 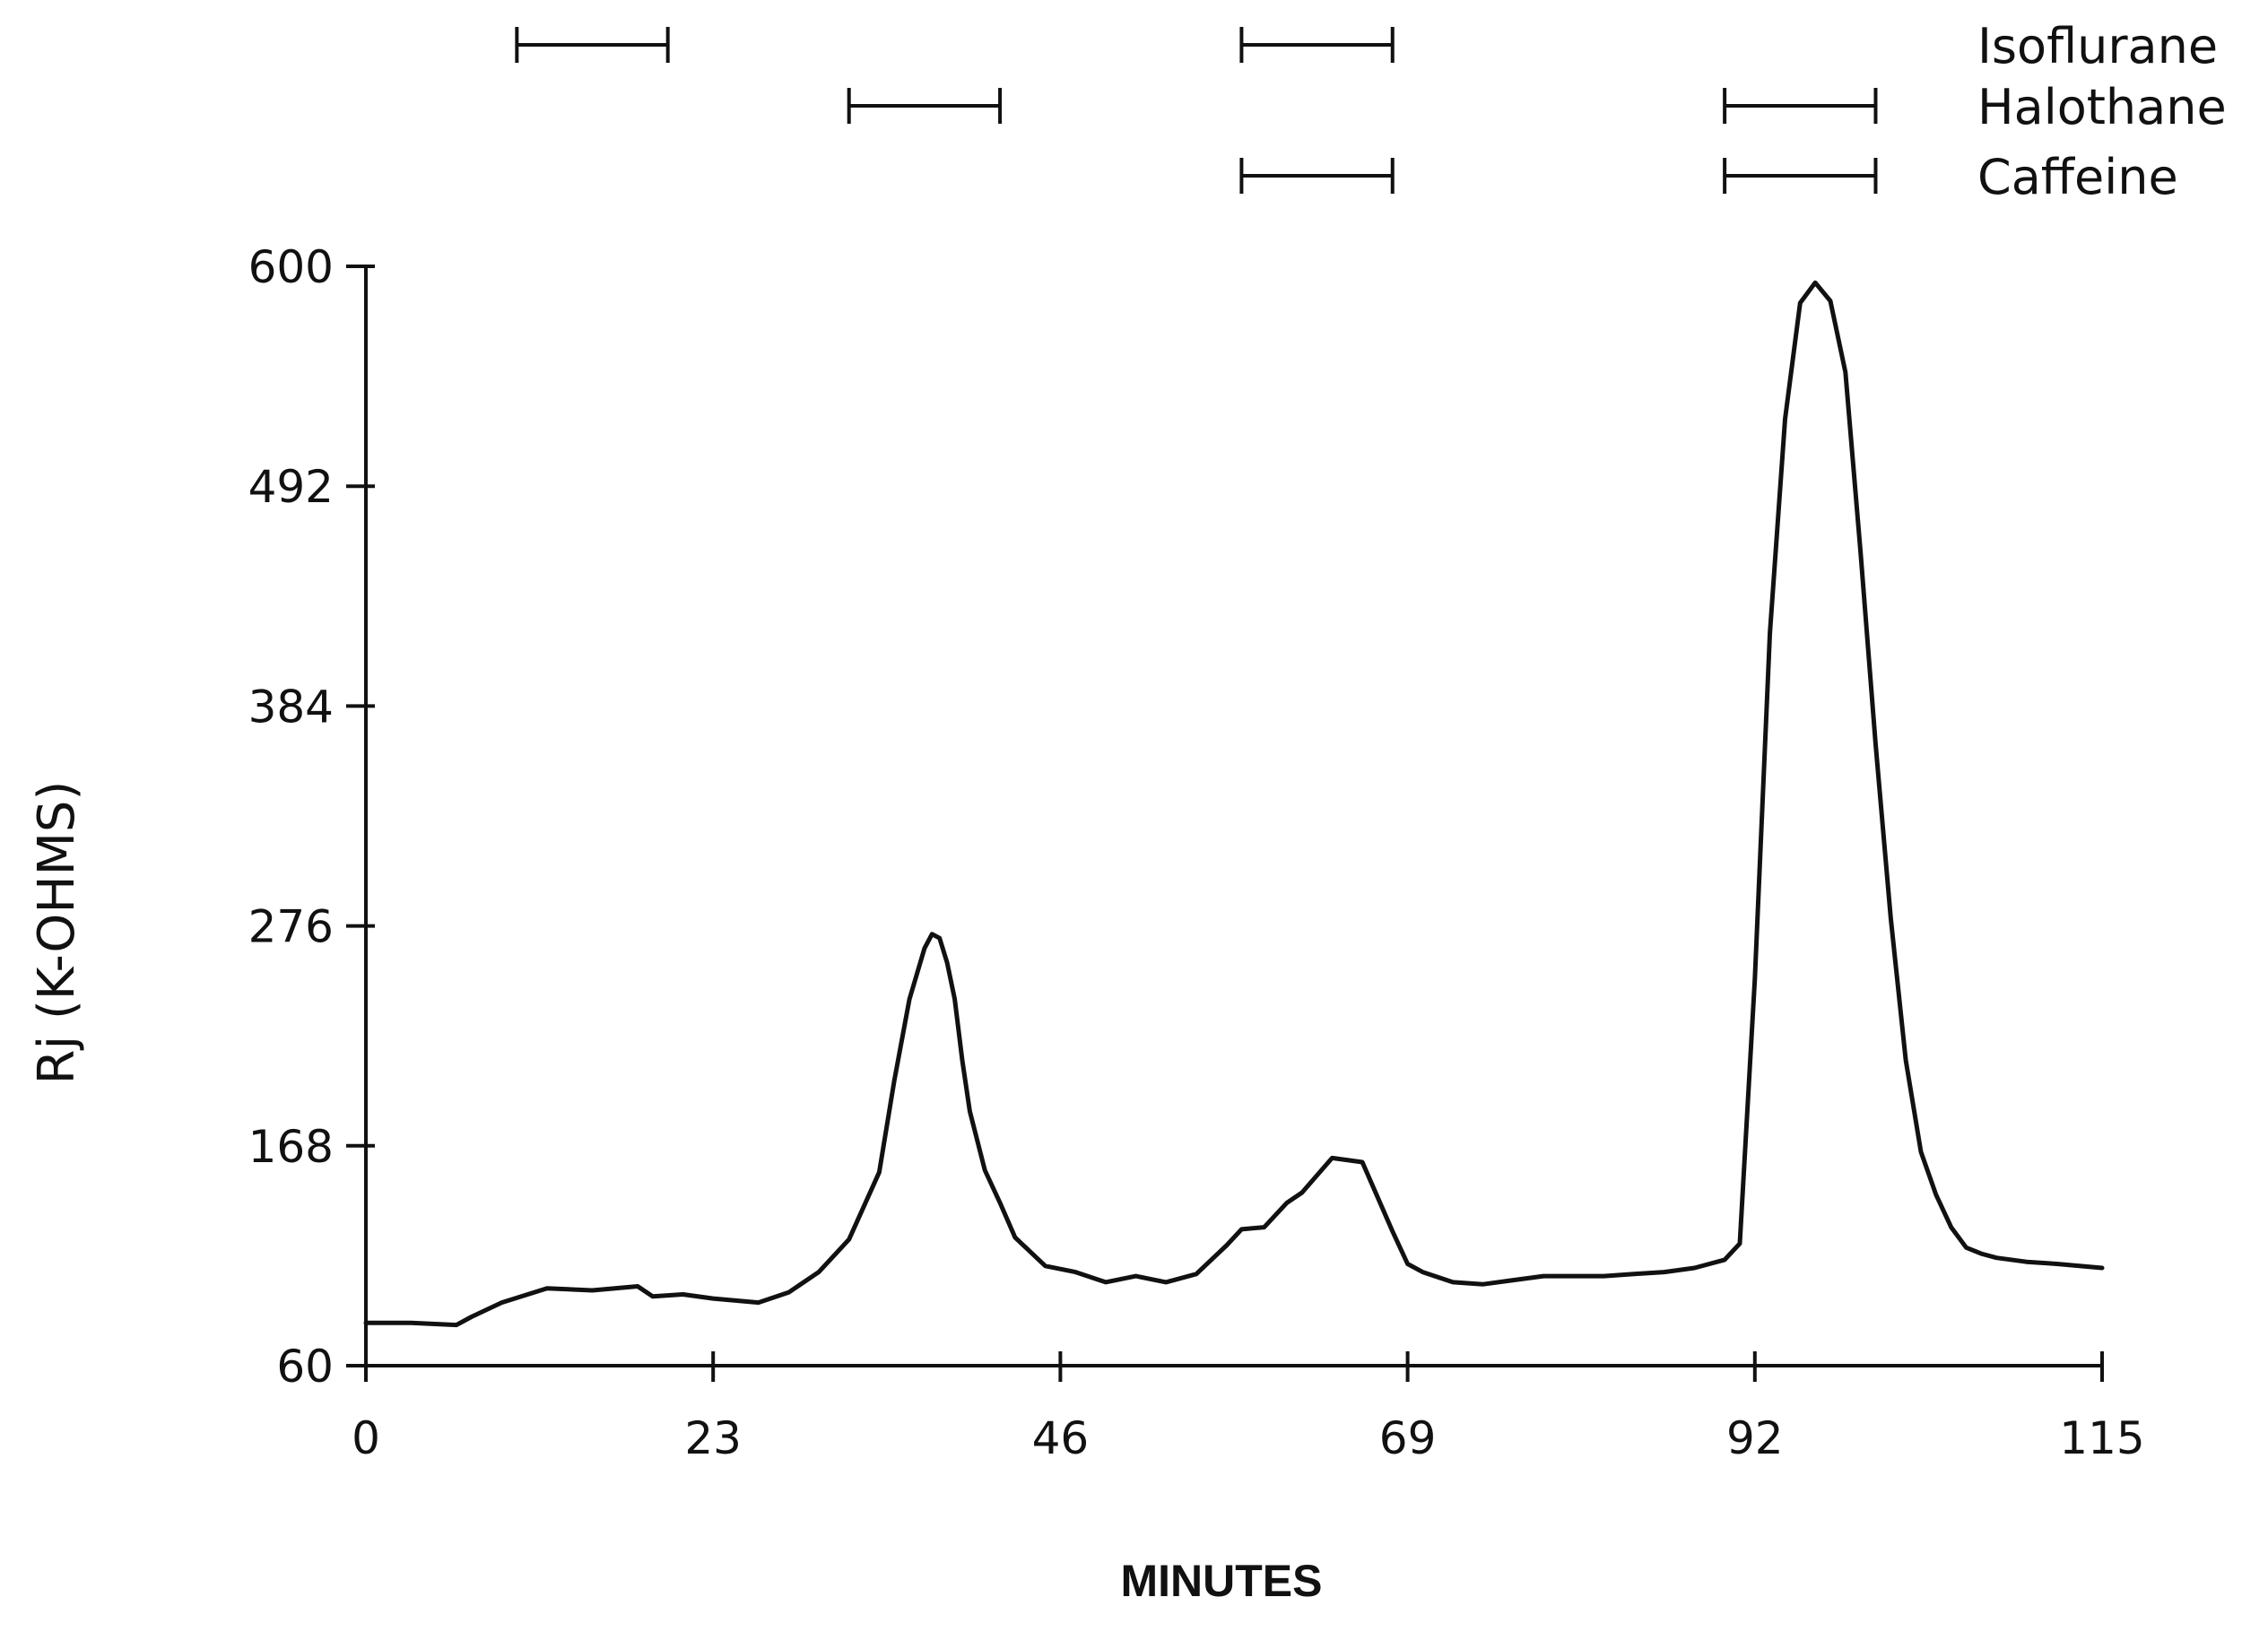 I want to click on y-tick-label: 276, so click(x=291, y=927).